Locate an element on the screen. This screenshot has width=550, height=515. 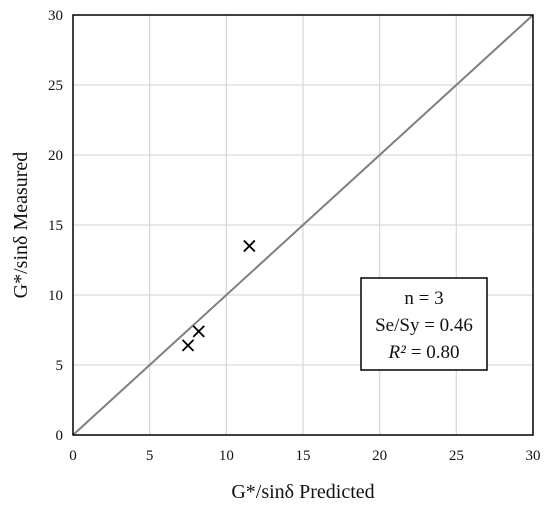
y-tick-label: 20 is located at coordinates (55, 156).